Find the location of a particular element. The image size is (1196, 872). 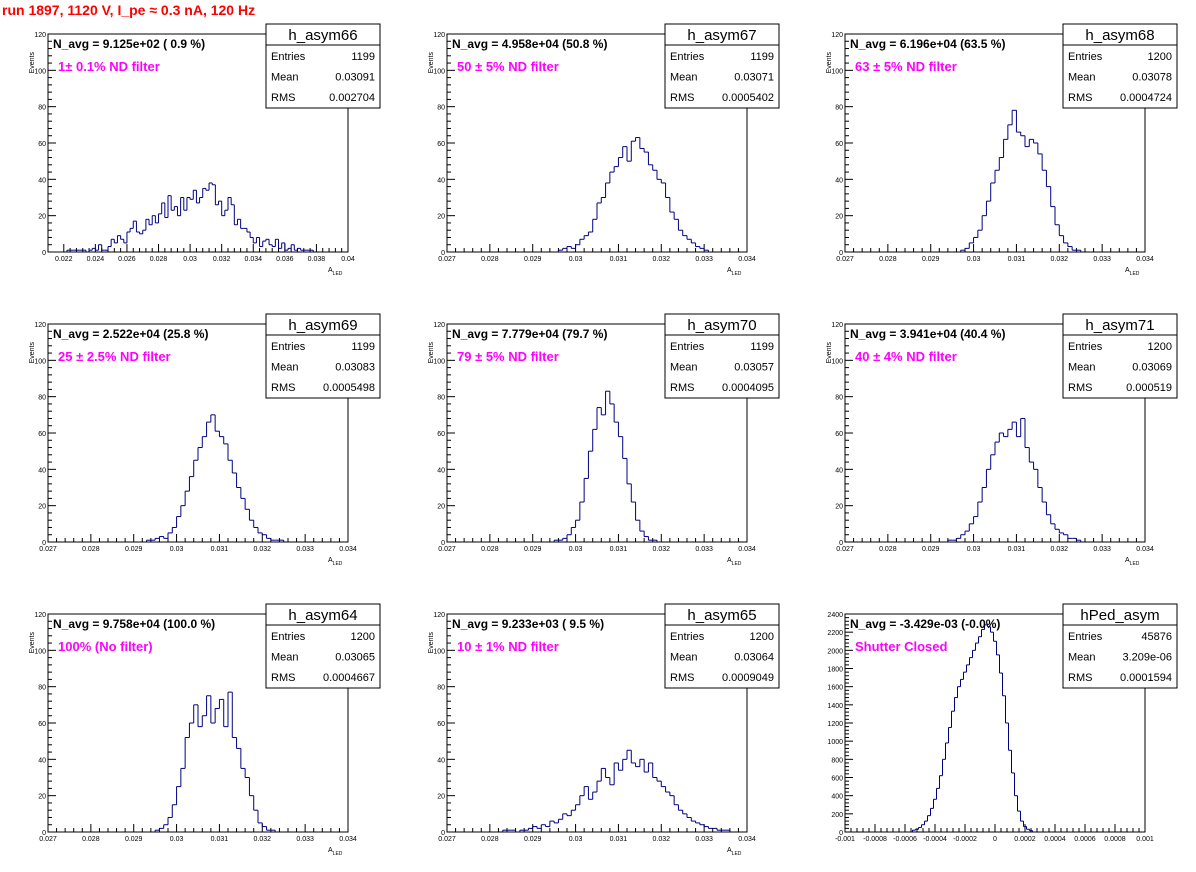

stats-mean-value: 0.03071 is located at coordinates (754, 78).